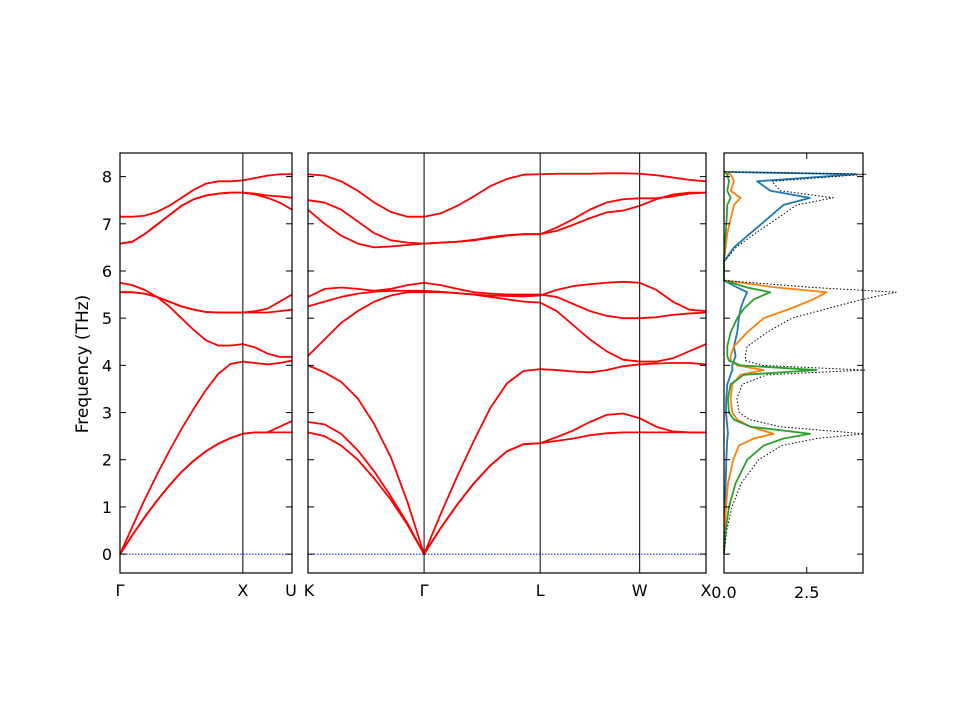  I want to click on y-tick-label: 8, so click(107, 177).